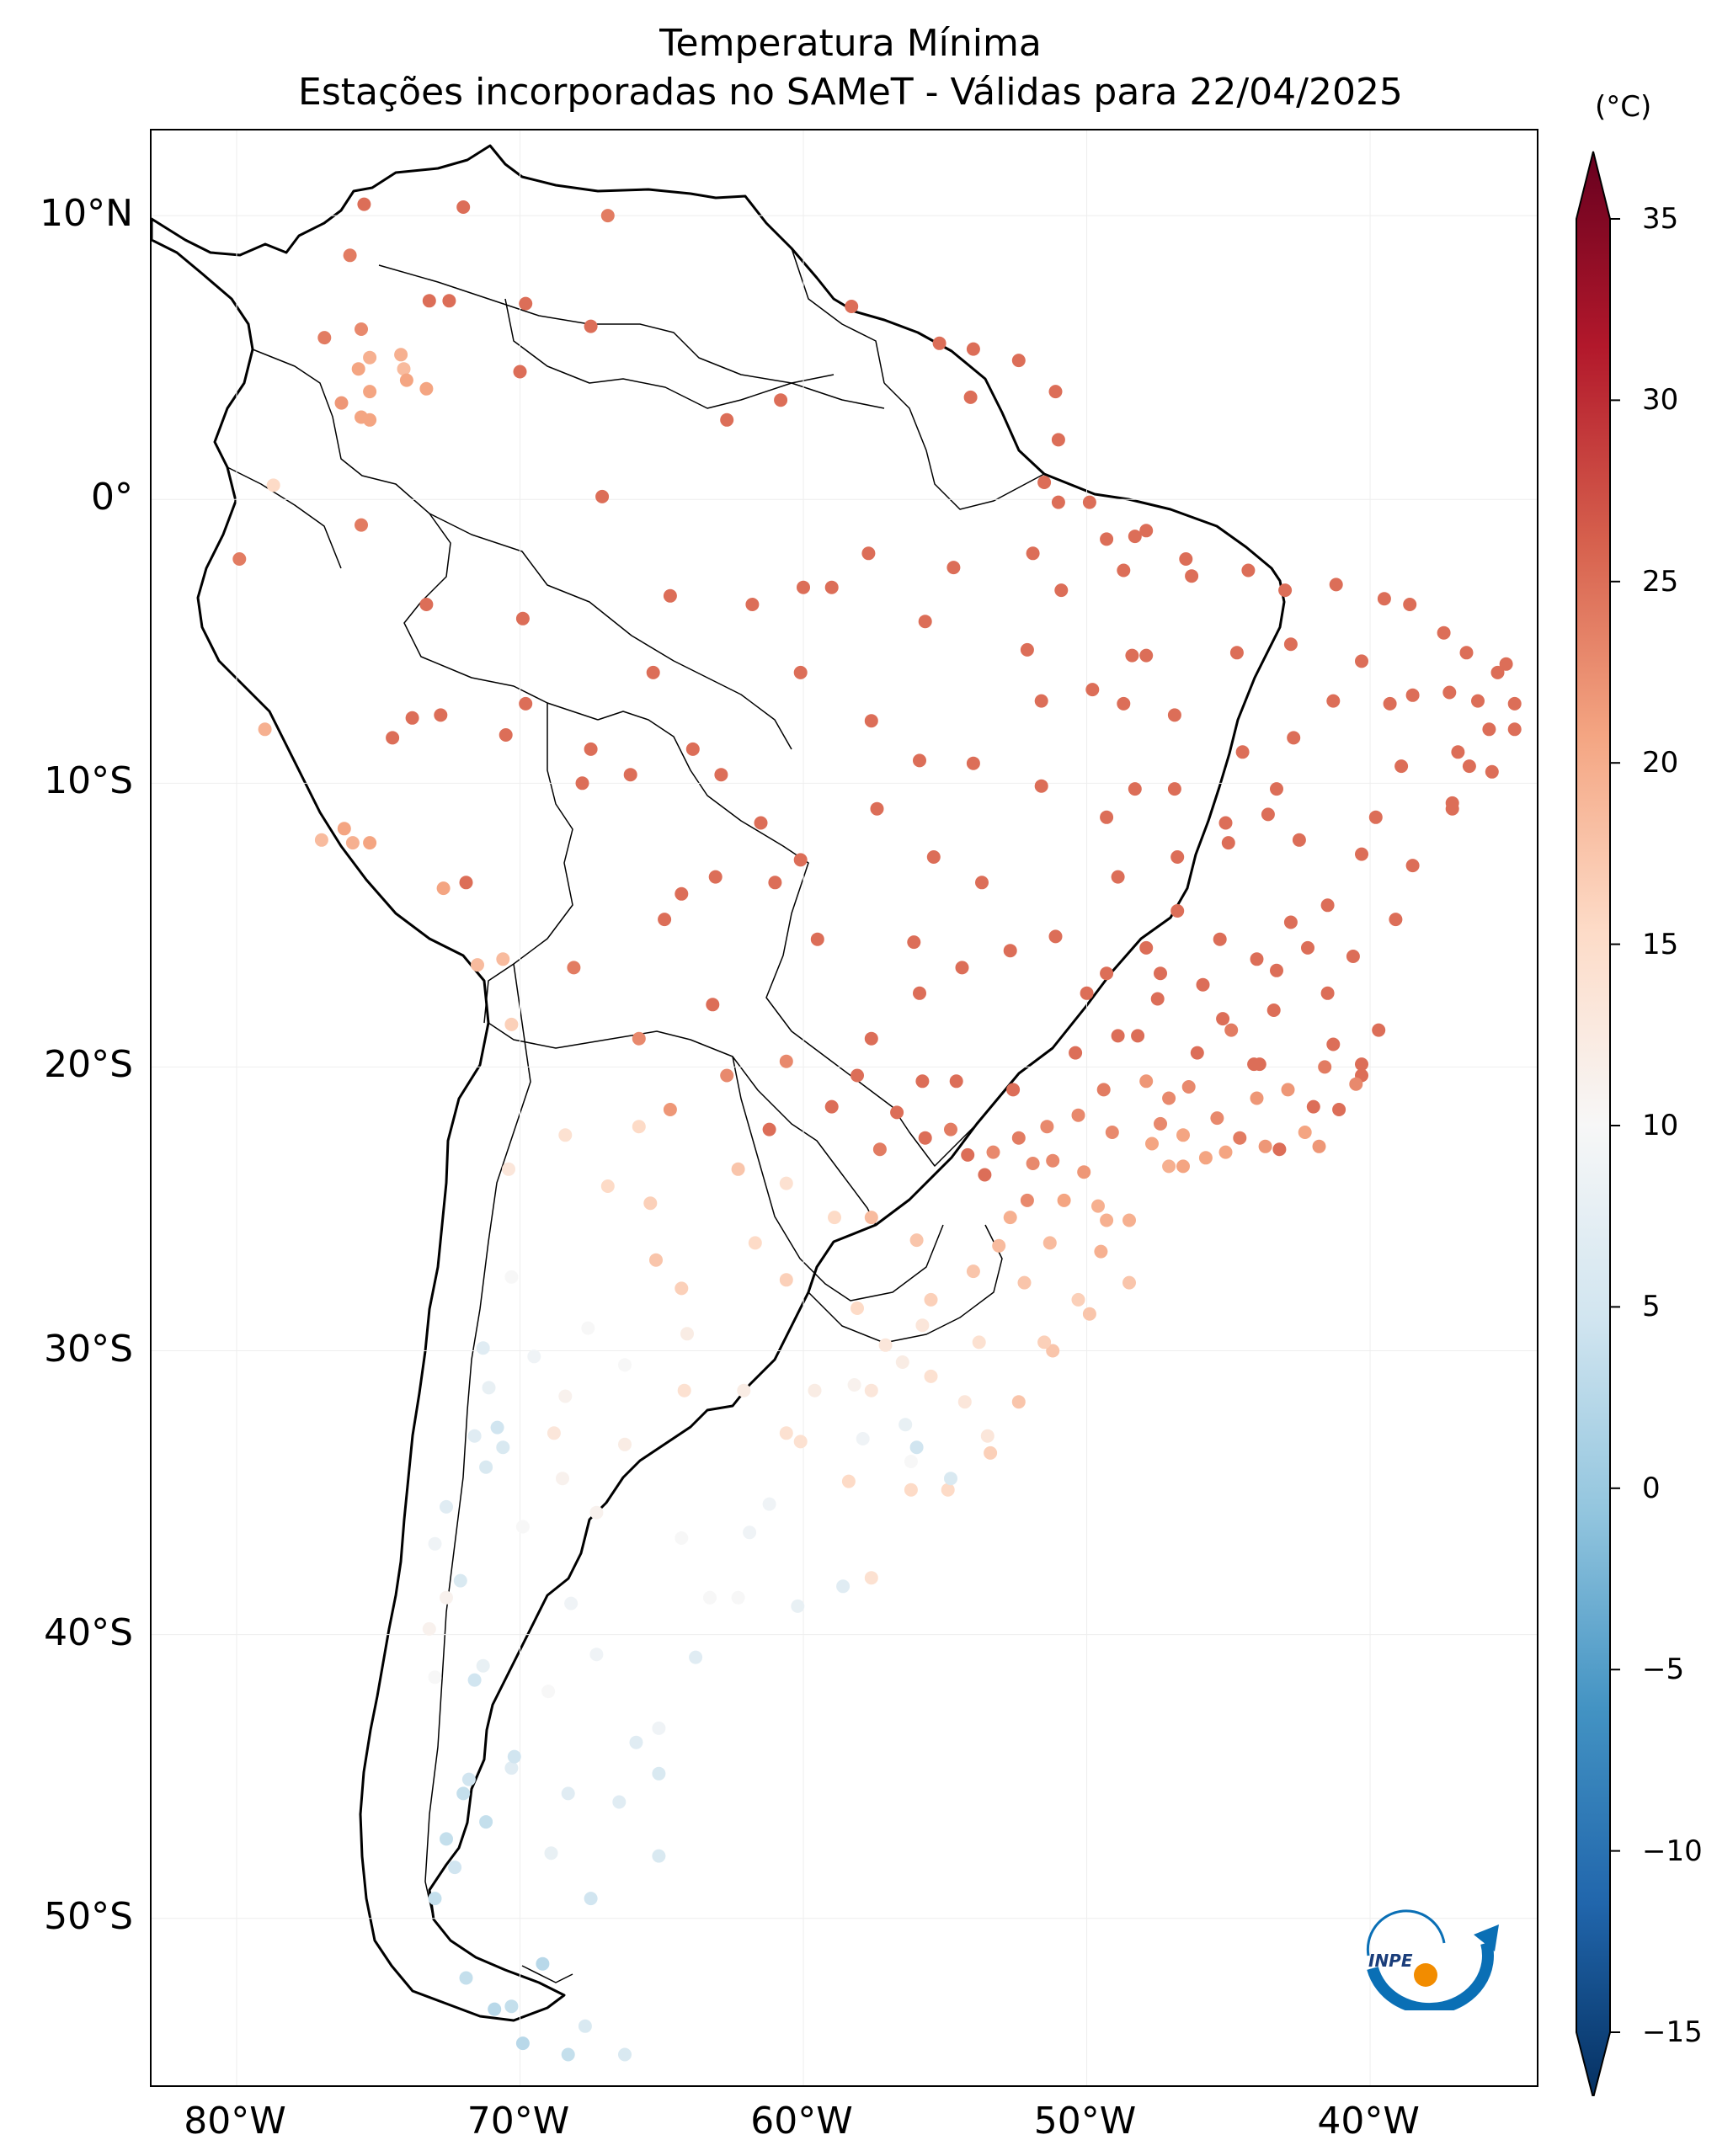 Image resolution: width=1733 pixels, height=2156 pixels. What do you see at coordinates (86, 214) in the screenshot?
I see `latitude-label: 10°N` at bounding box center [86, 214].